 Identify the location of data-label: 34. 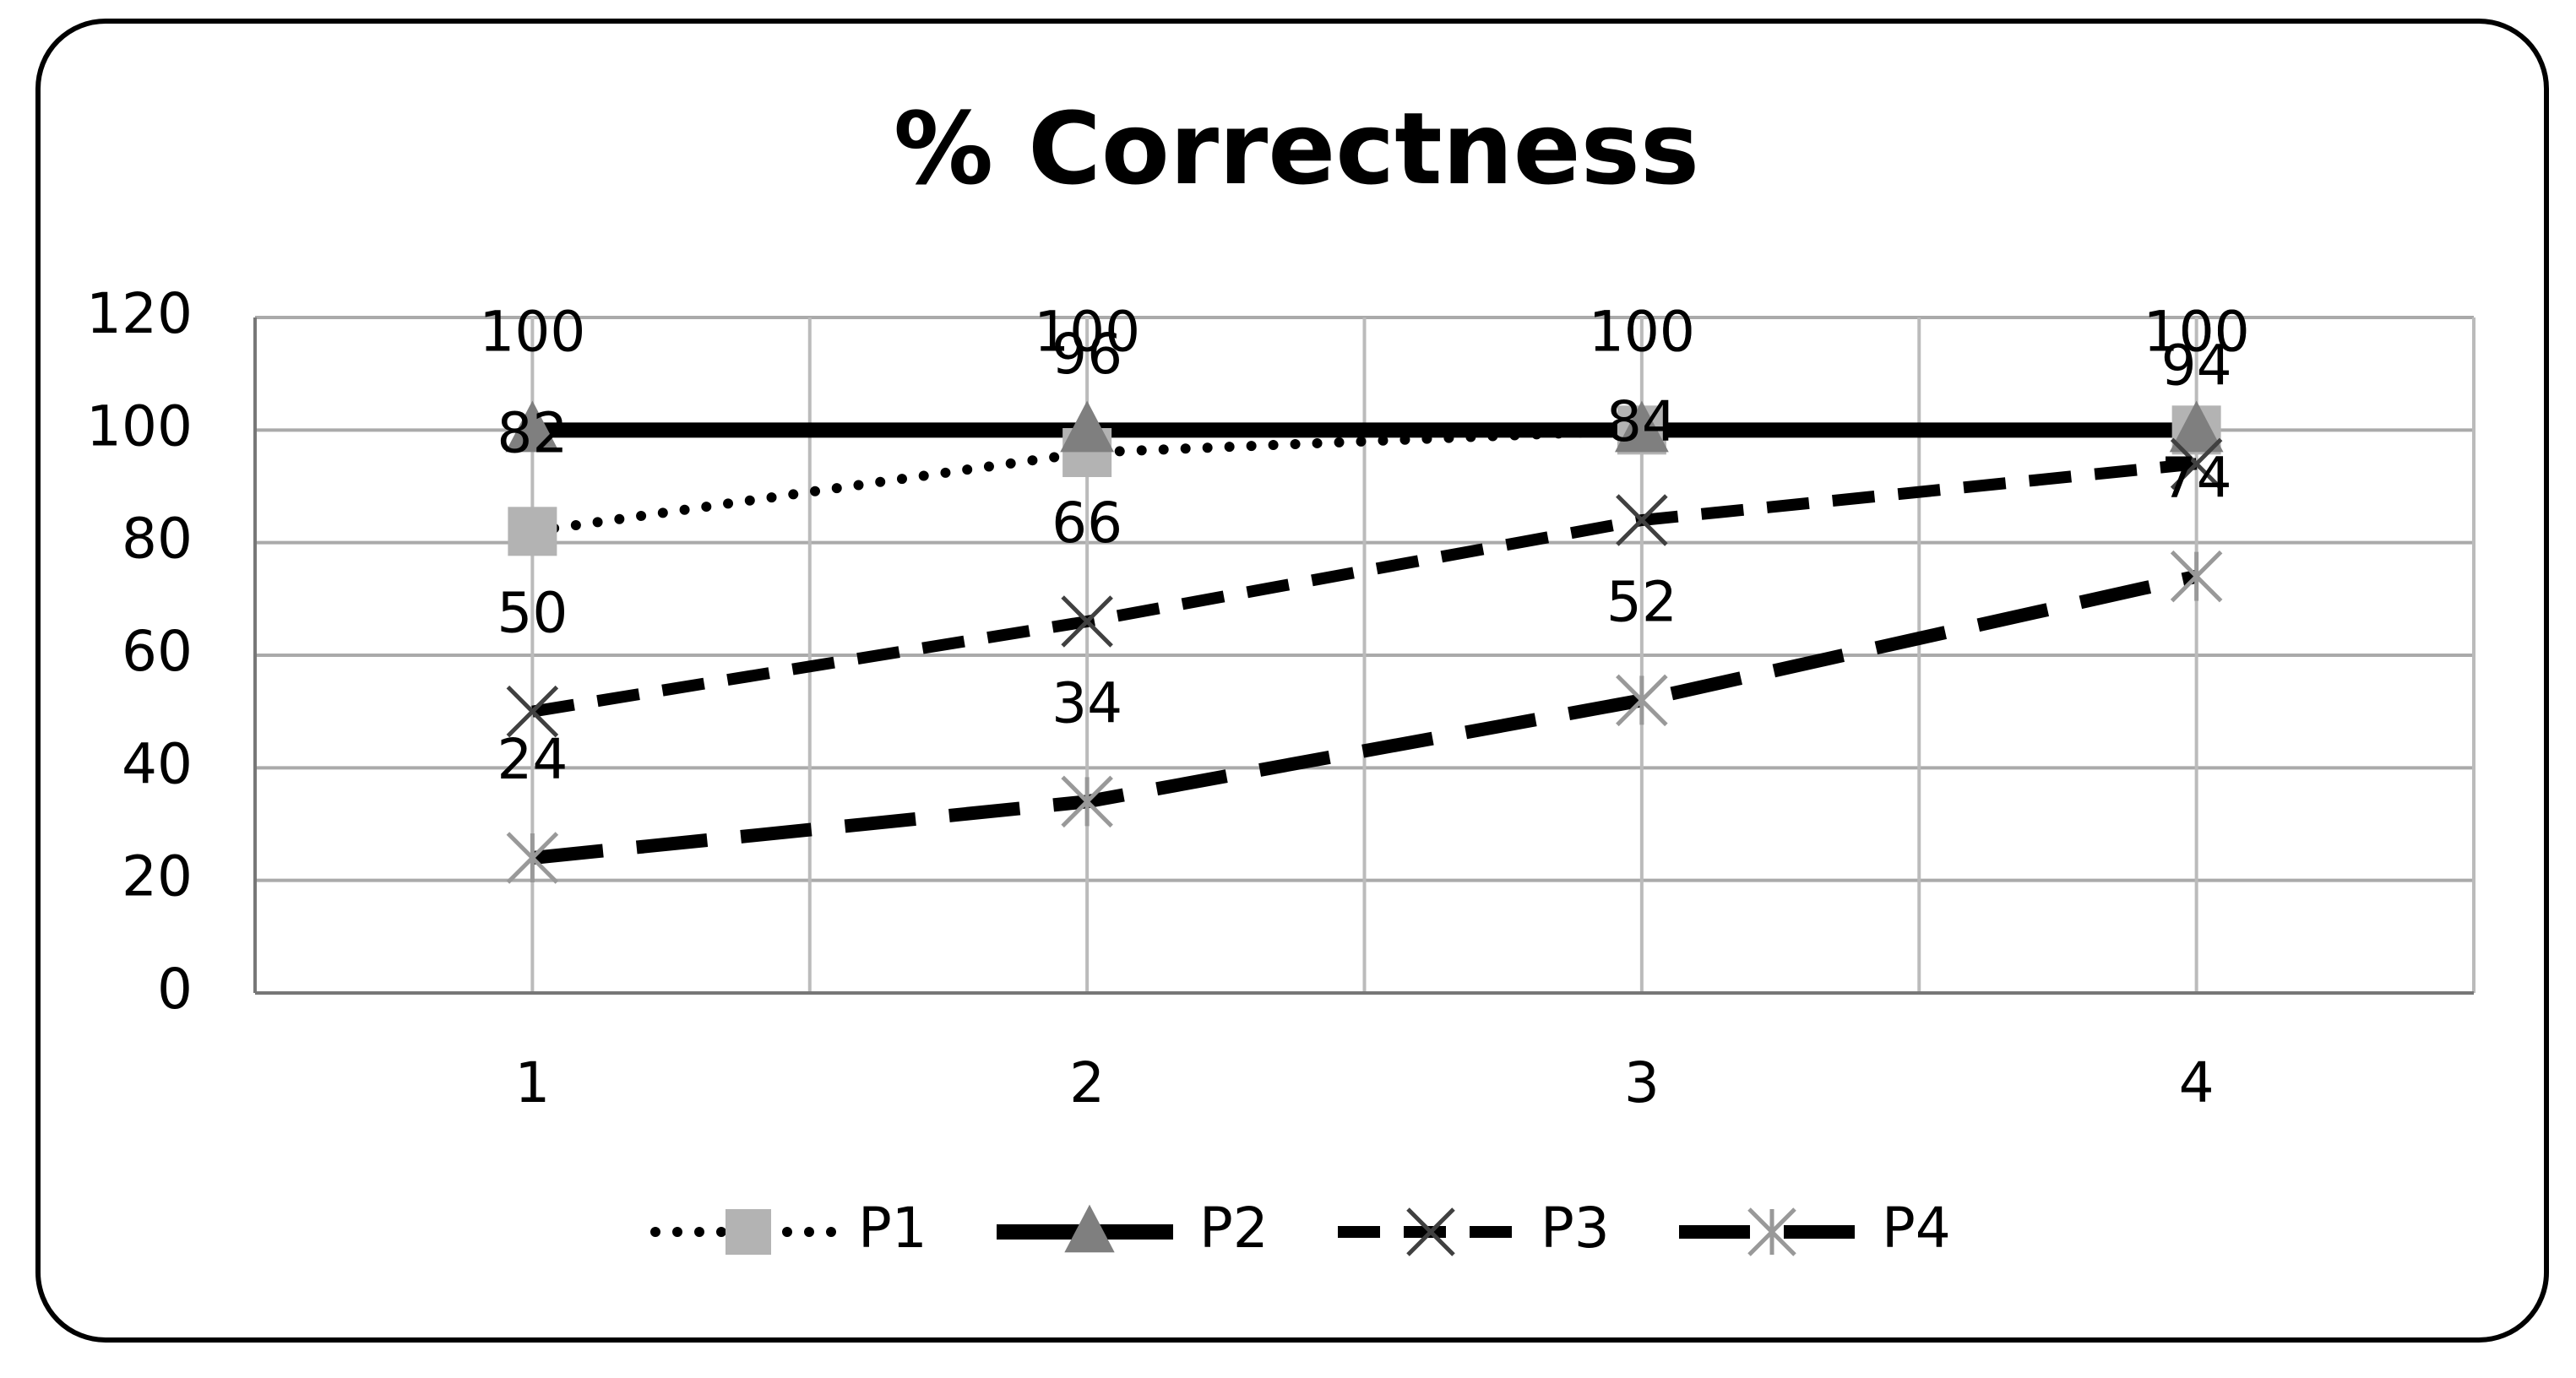
(1087, 702).